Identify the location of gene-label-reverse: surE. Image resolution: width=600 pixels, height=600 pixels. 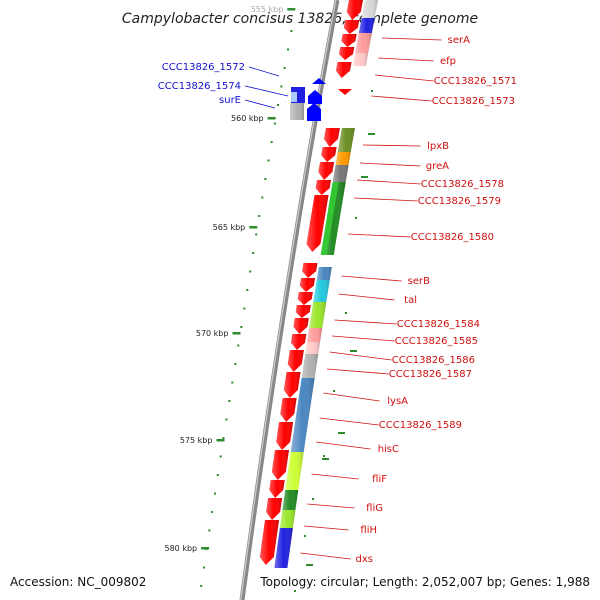
(230, 100).